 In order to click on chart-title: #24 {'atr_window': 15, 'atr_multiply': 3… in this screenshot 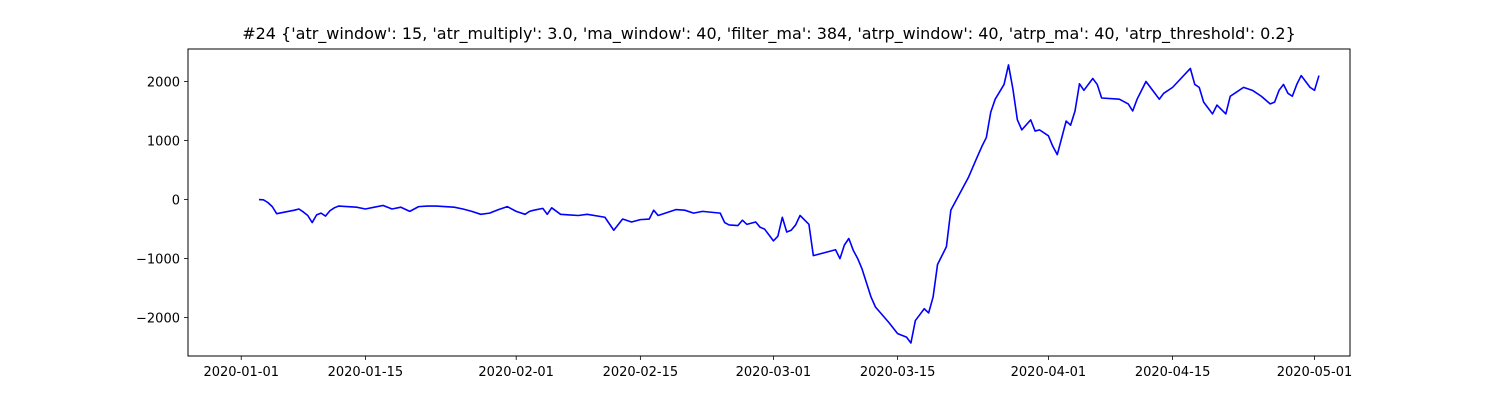, I will do `click(769, 34)`.